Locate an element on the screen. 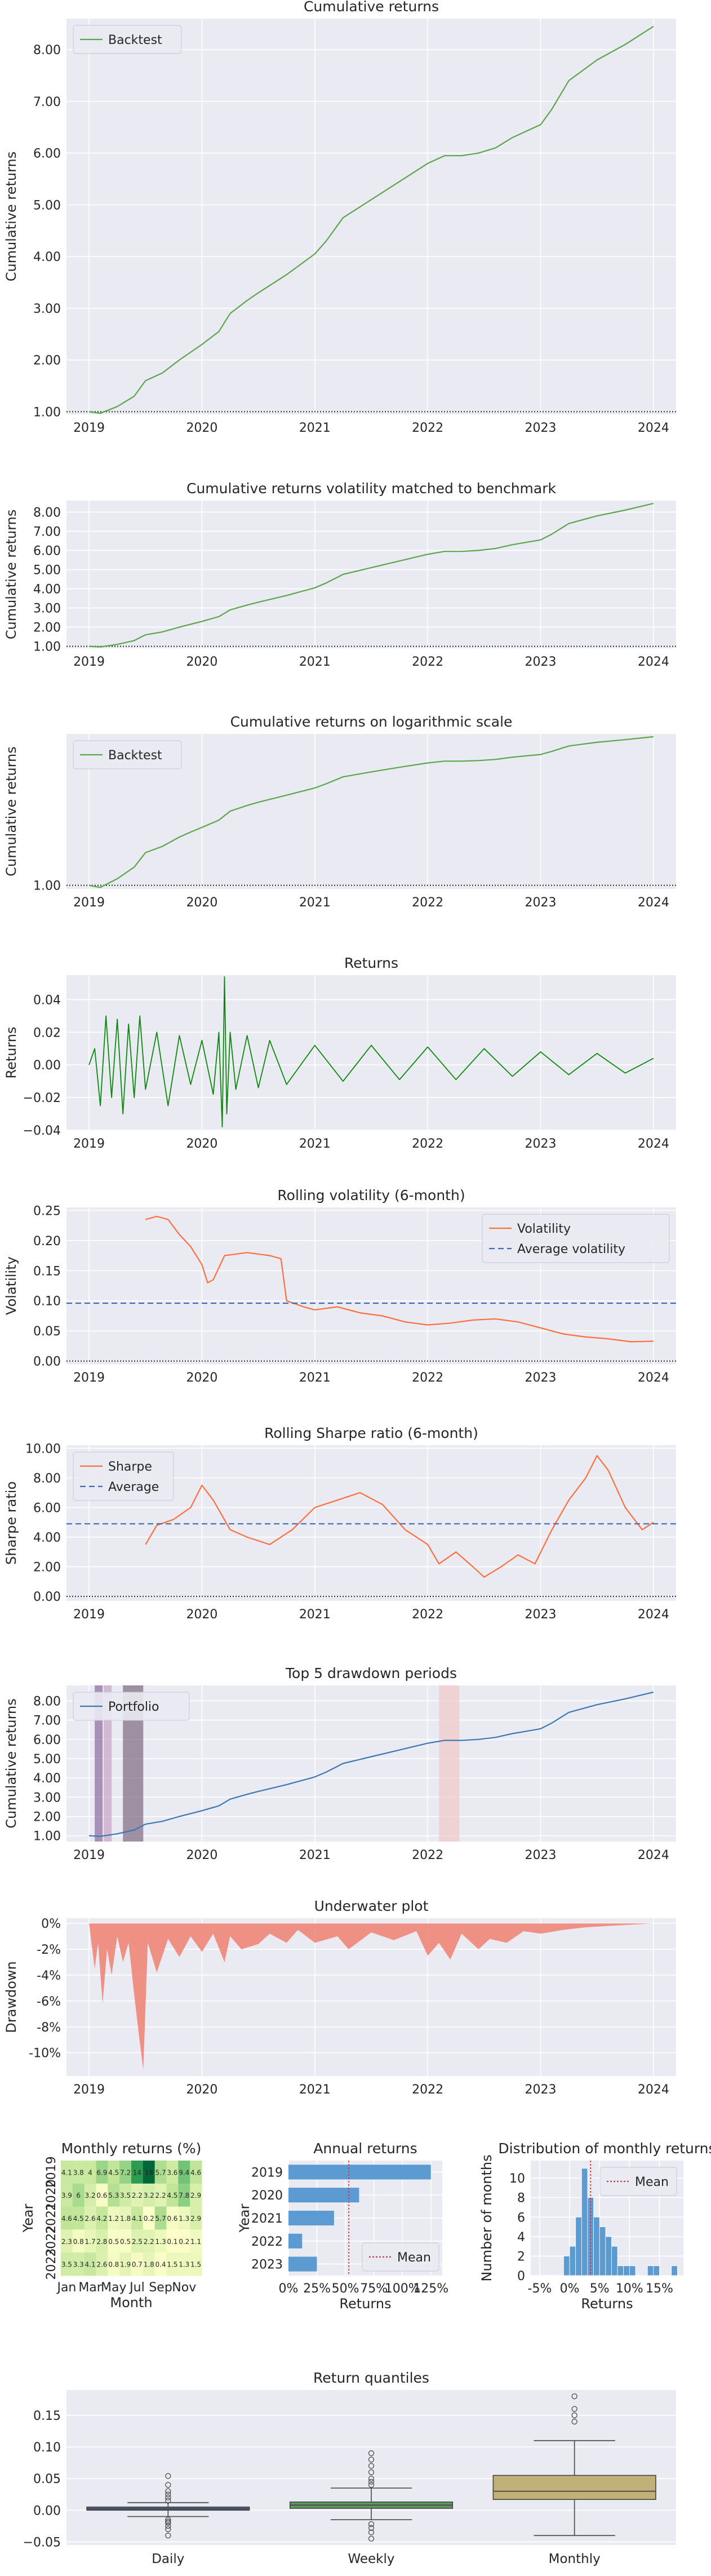  legend-label: Backtest is located at coordinates (135, 756).